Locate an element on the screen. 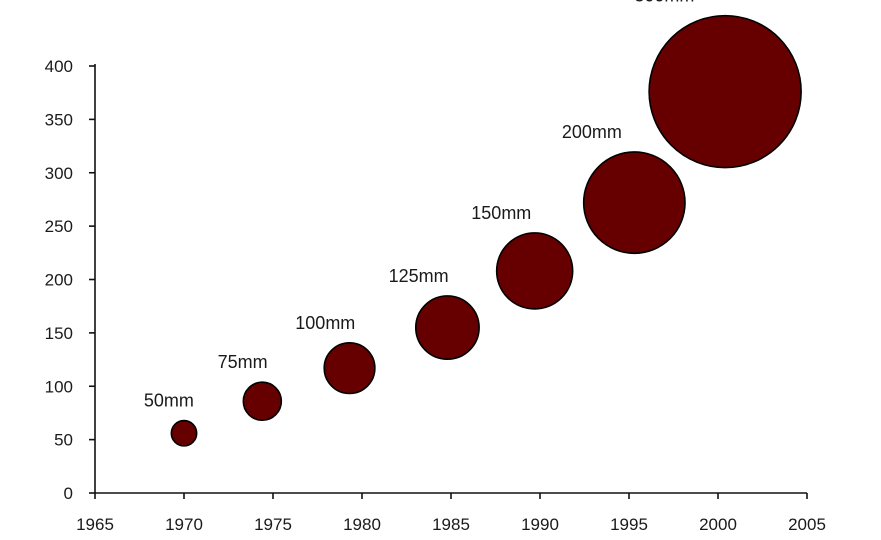 Image resolution: width=881 pixels, height=540 pixels. y-tick-label: 100 is located at coordinates (59, 386).